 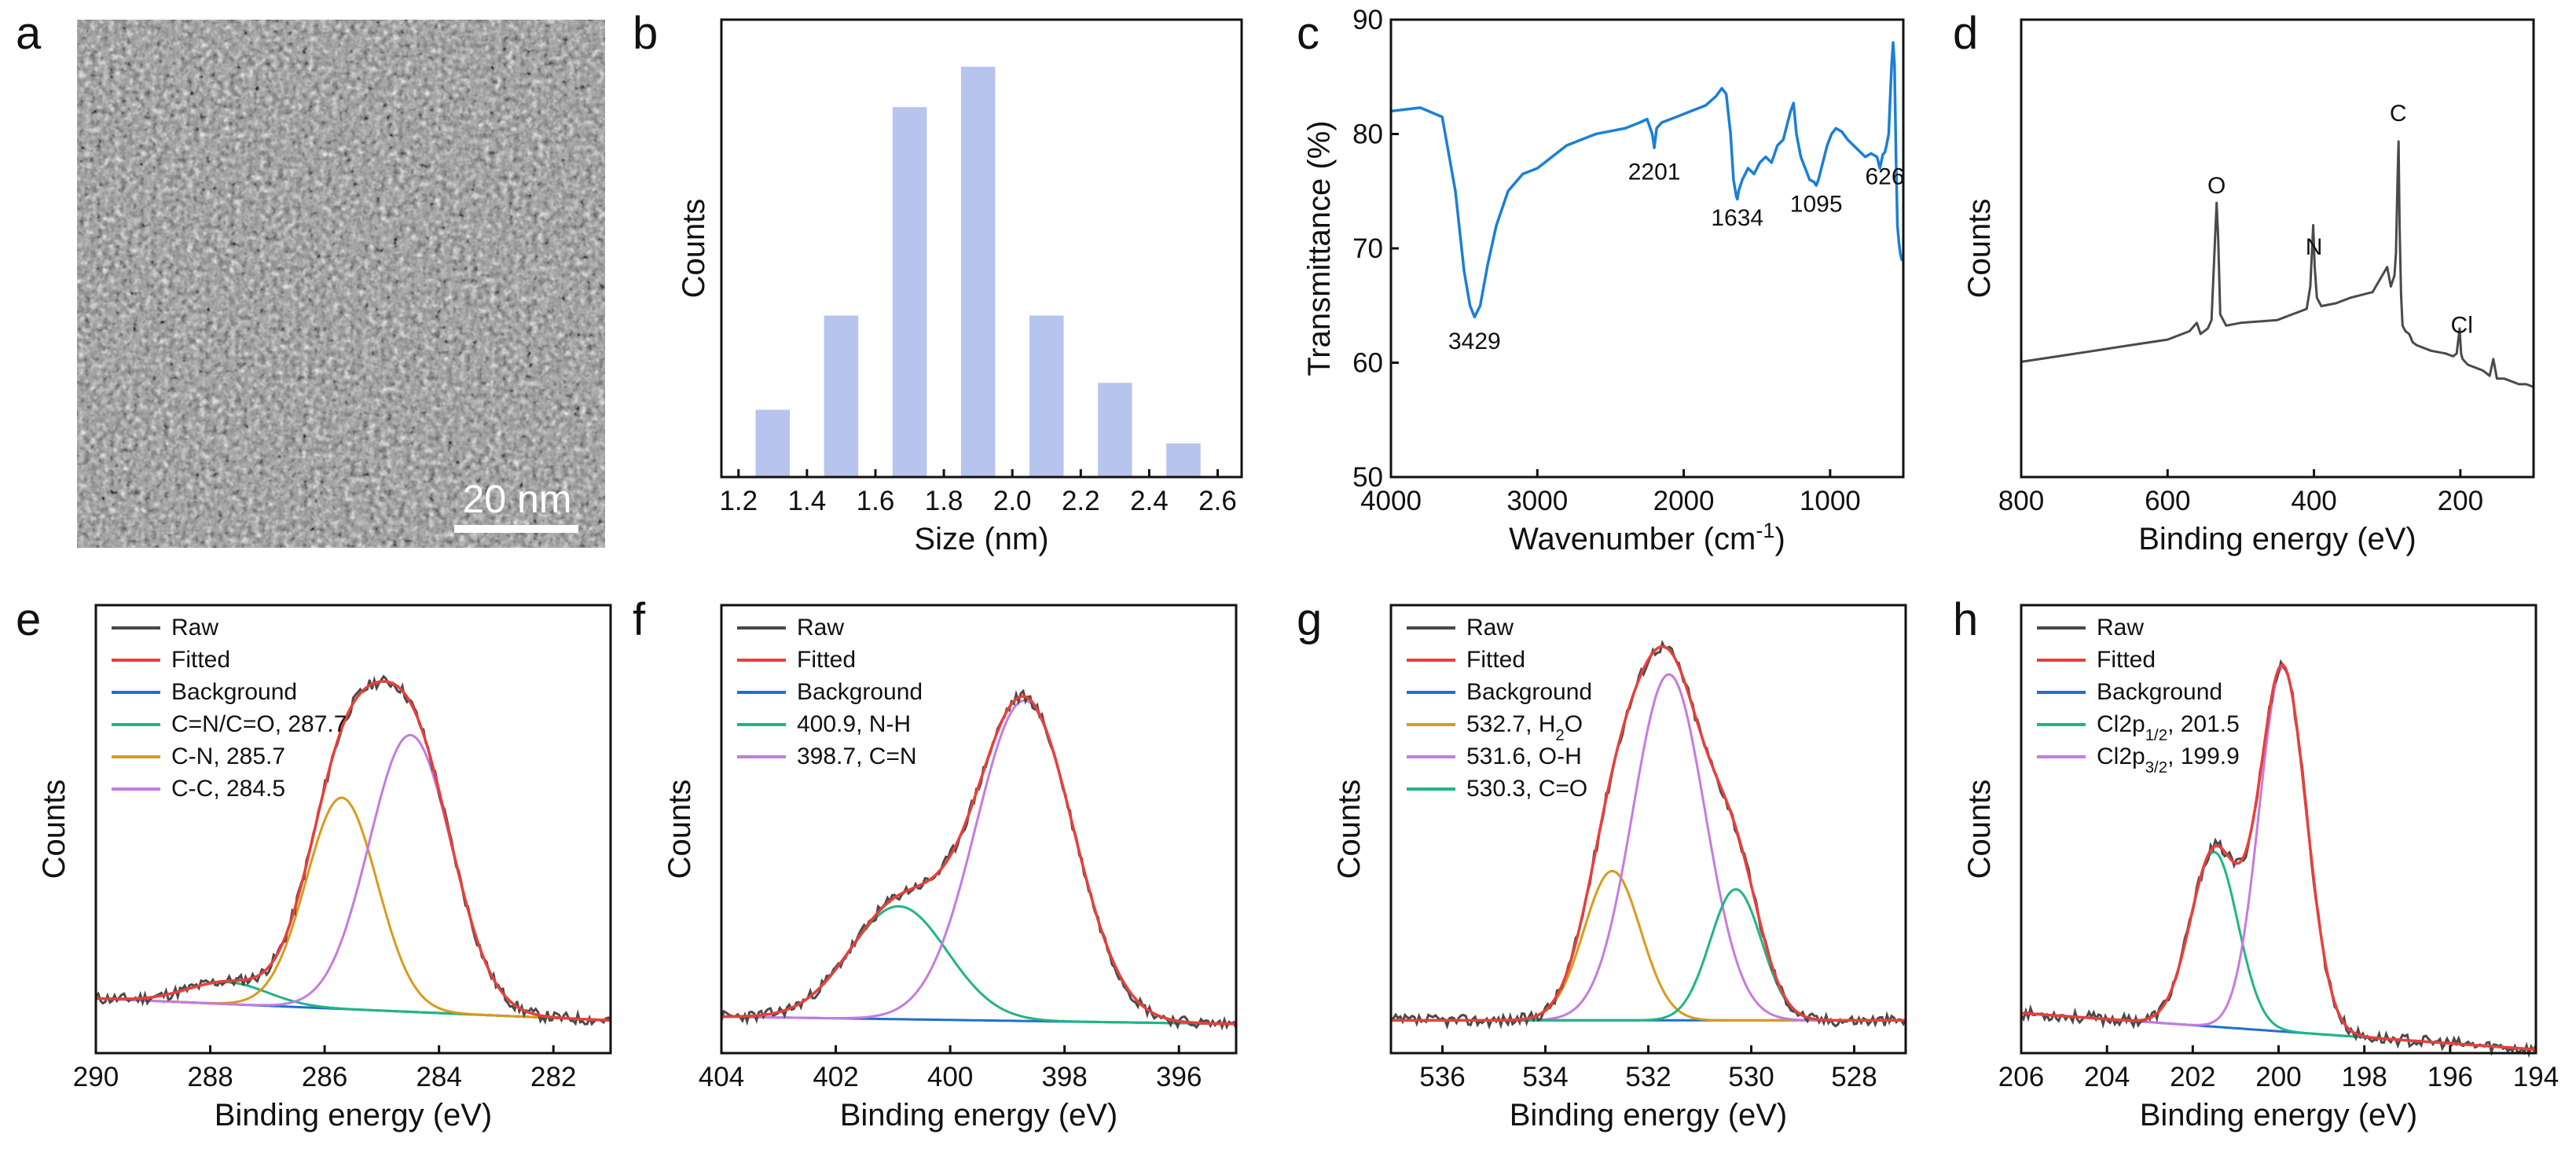 What do you see at coordinates (1632, 539) in the screenshot?
I see `x-axis-label-c-part-0: Wavenumber (cm` at bounding box center [1632, 539].